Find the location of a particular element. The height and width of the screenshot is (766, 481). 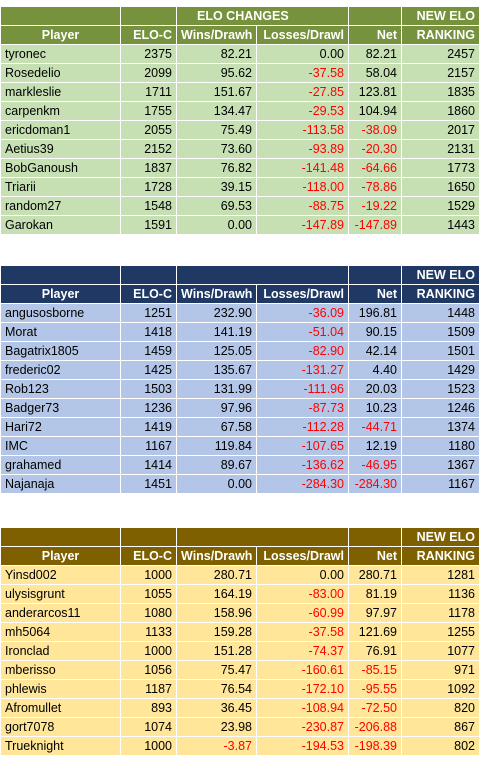

wins-cell: 82.21 is located at coordinates (216, 54).